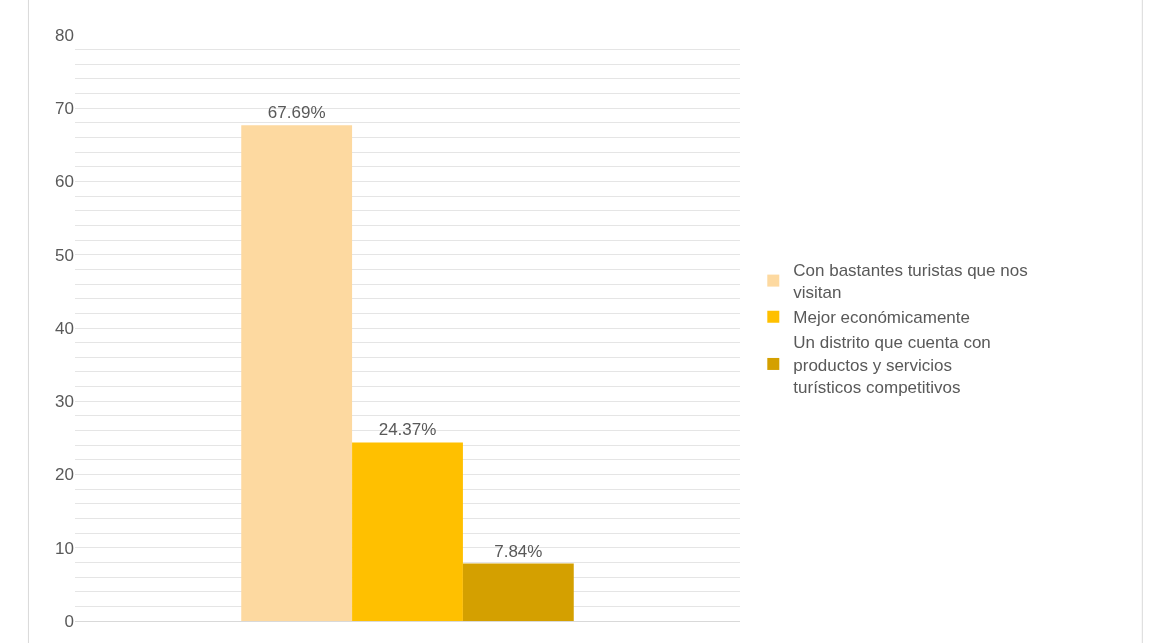 Image resolution: width=1150 pixels, height=643 pixels. Describe the element at coordinates (64, 182) in the screenshot. I see `y-tick-label: 60` at that location.